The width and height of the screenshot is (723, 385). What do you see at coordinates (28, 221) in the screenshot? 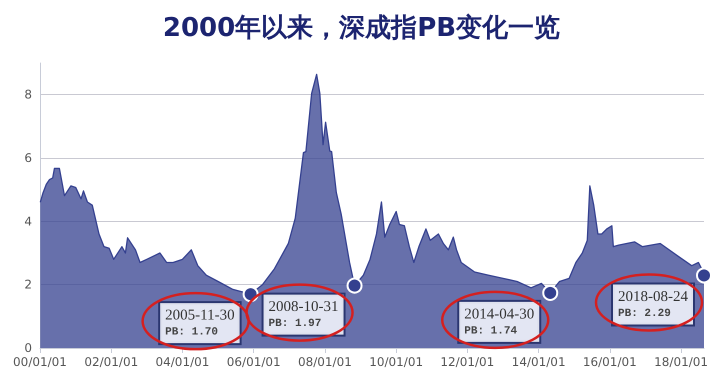
I see `y-tick-label: 4` at bounding box center [28, 221].